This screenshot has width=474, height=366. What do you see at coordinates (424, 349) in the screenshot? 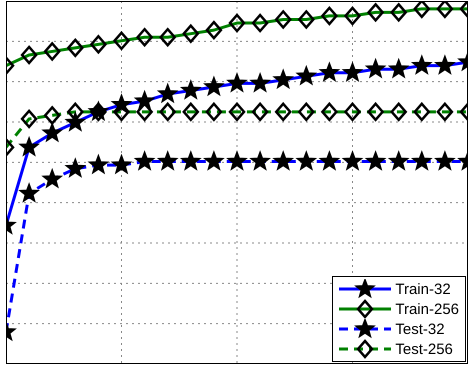
I see `legend-label: Test-256` at bounding box center [424, 349].